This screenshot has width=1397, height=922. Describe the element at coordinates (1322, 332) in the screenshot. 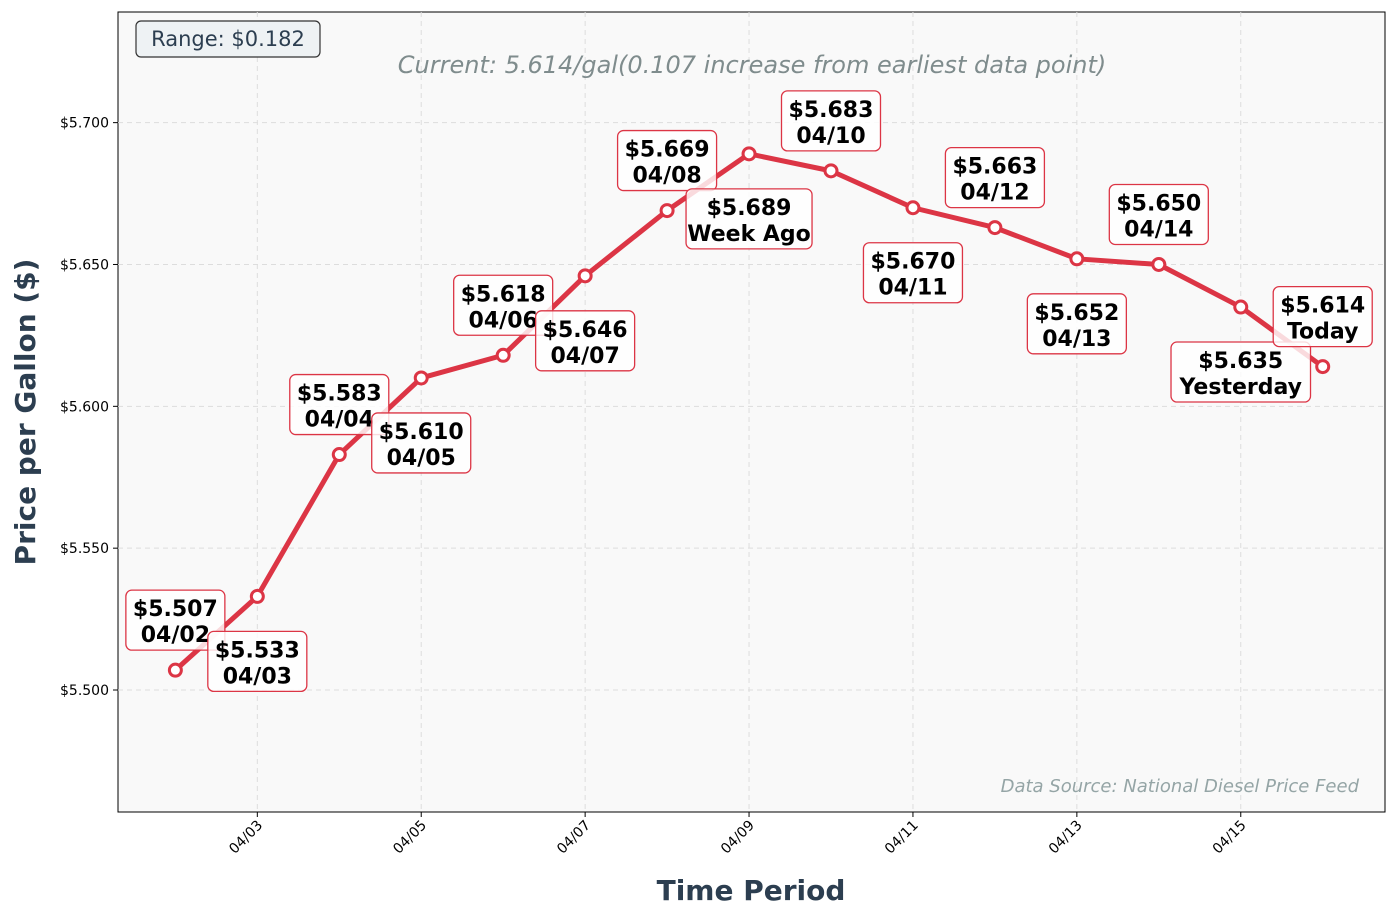

I see `point-label-date: Today` at that location.